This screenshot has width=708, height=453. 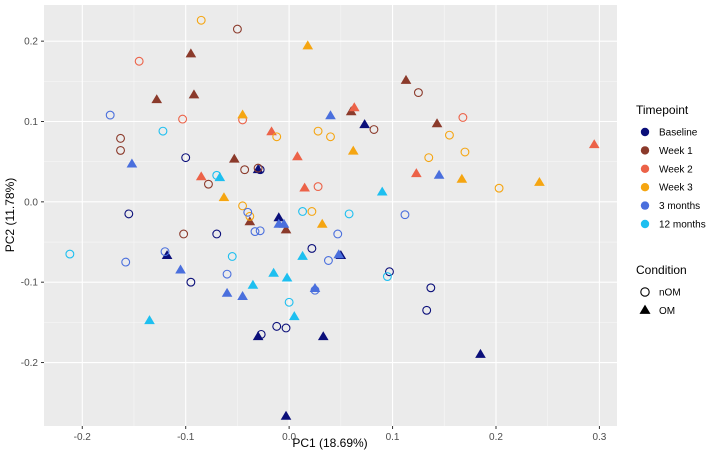 What do you see at coordinates (670, 293) in the screenshot?
I see `legend-label: nOM` at bounding box center [670, 293].